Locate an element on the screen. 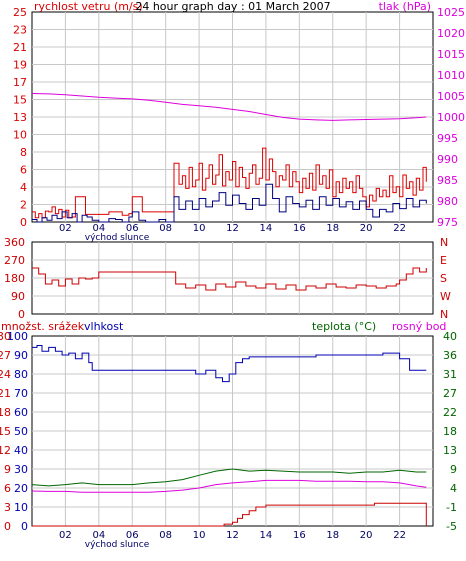 Image resolution: width=466 pixels, height=561 pixels. rain-tick-label: 6 is located at coordinates (7, 488).